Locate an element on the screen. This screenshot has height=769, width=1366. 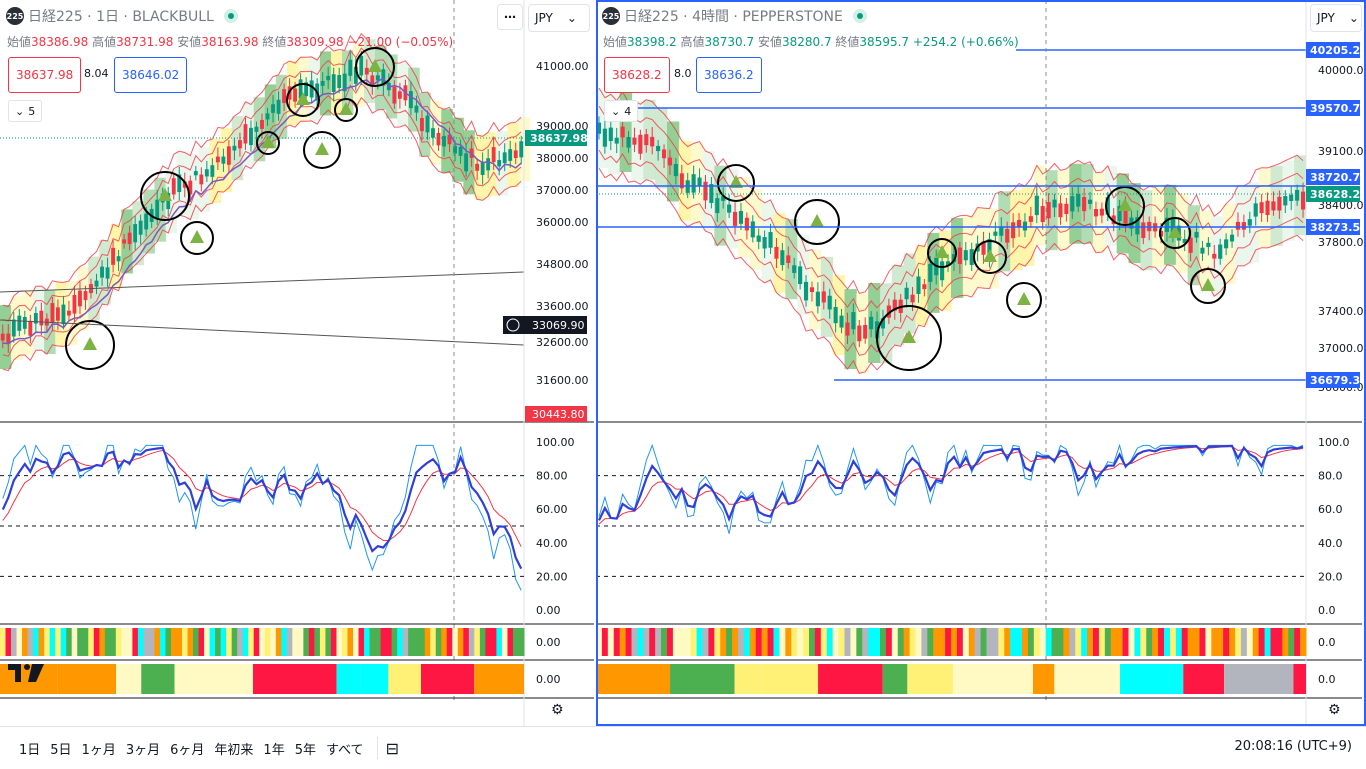
timeframe-1m: 1ヶ月 is located at coordinates (98, 750).